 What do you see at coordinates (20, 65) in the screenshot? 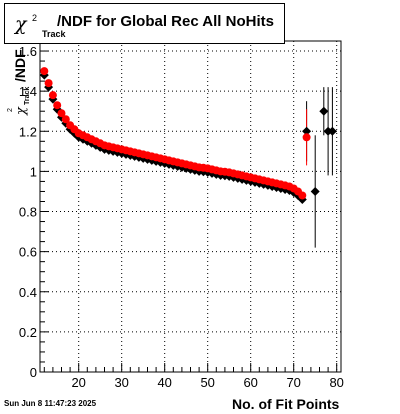
I see `ylabel-rest: /NDF` at bounding box center [20, 65].